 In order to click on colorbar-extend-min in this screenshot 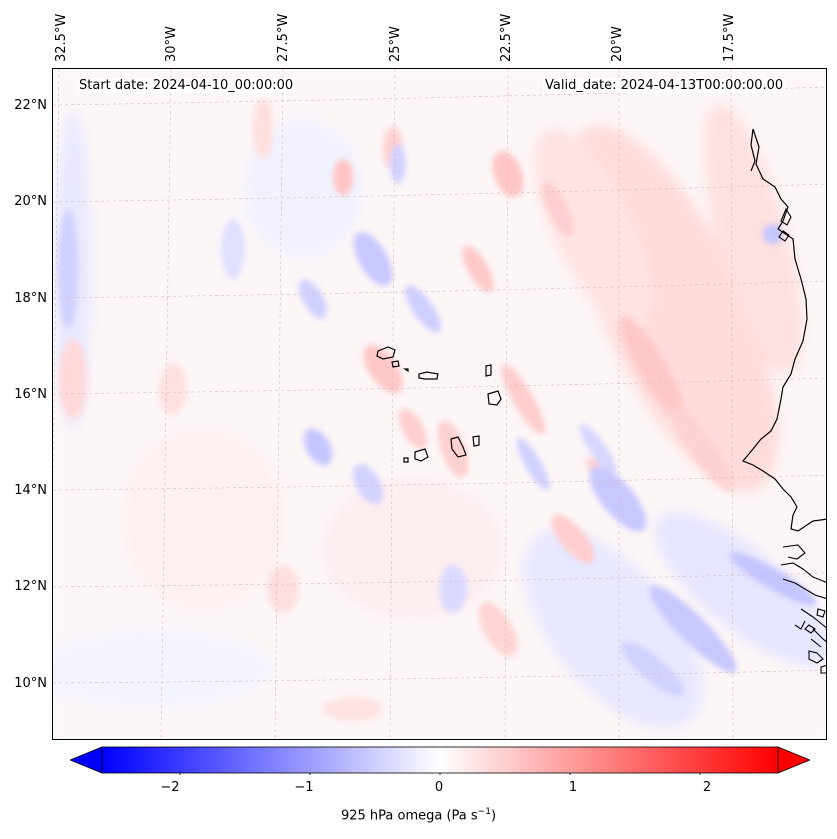, I will do `click(86, 760)`.